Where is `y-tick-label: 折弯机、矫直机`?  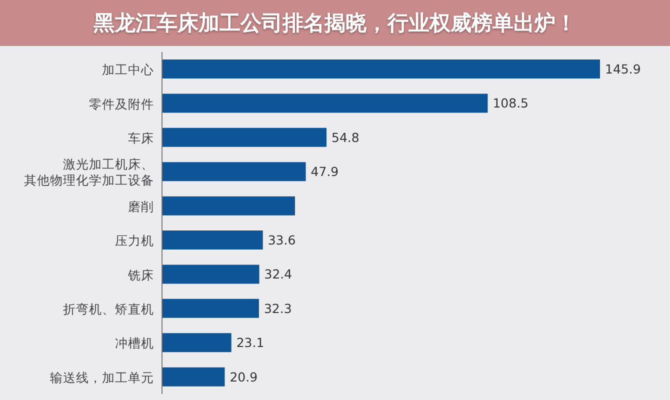 y-tick-label: 折弯机、矫直机 is located at coordinates (108, 308).